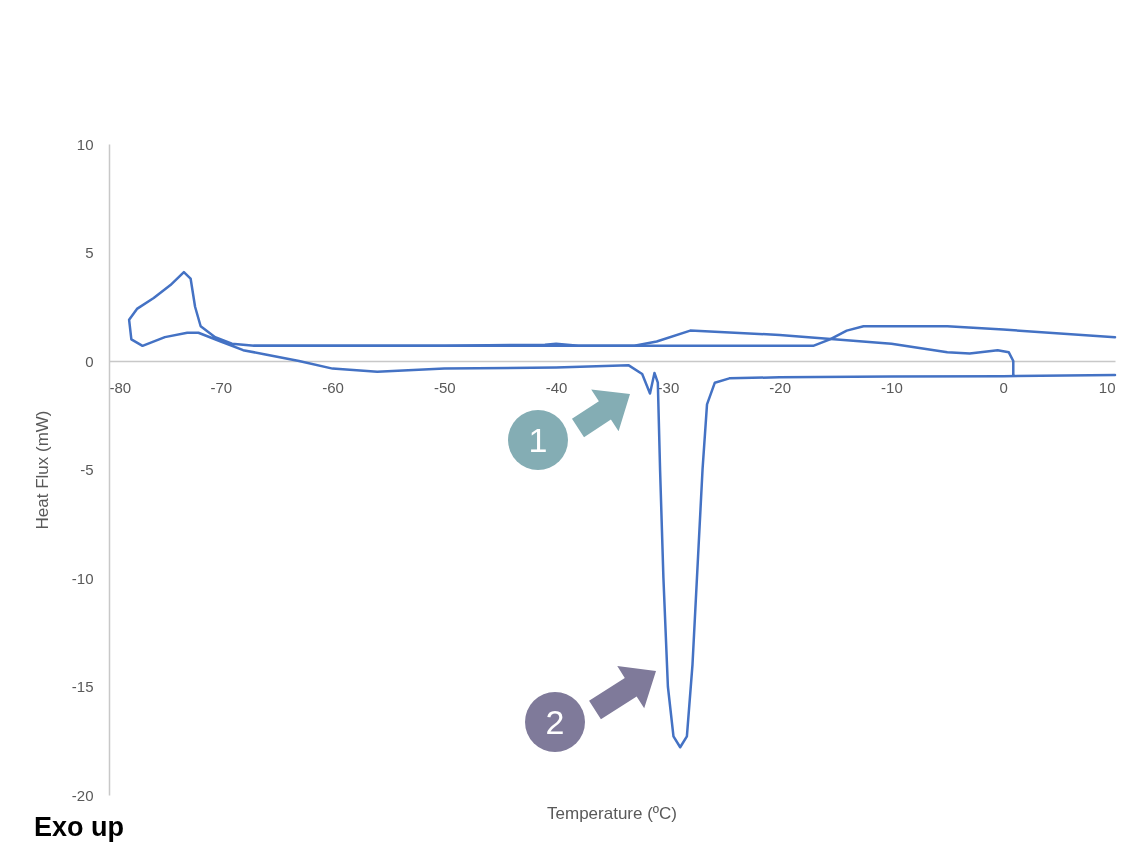  I want to click on x-tick-label: 0, so click(1003, 387).